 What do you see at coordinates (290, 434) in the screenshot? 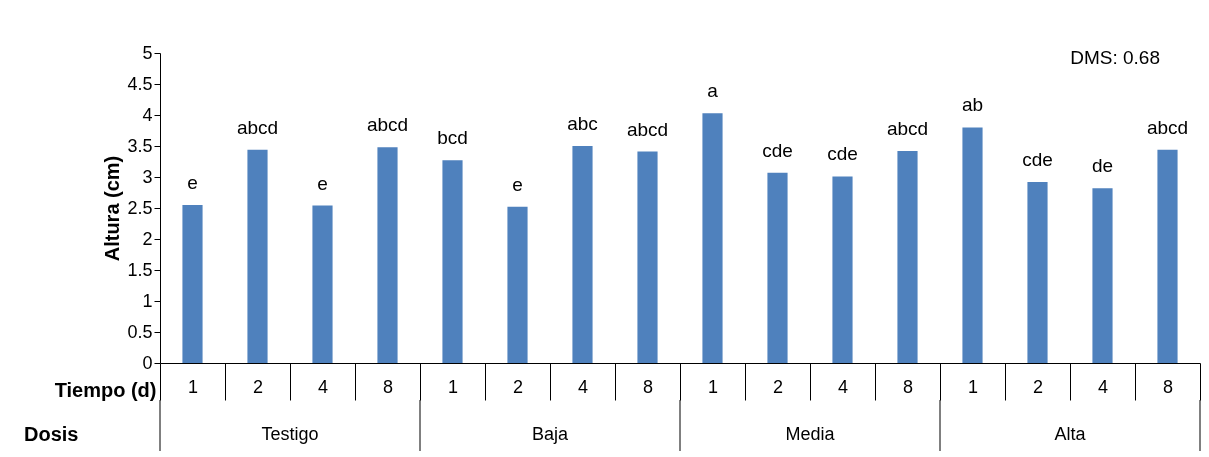
I see `text: Testigo` at bounding box center [290, 434].